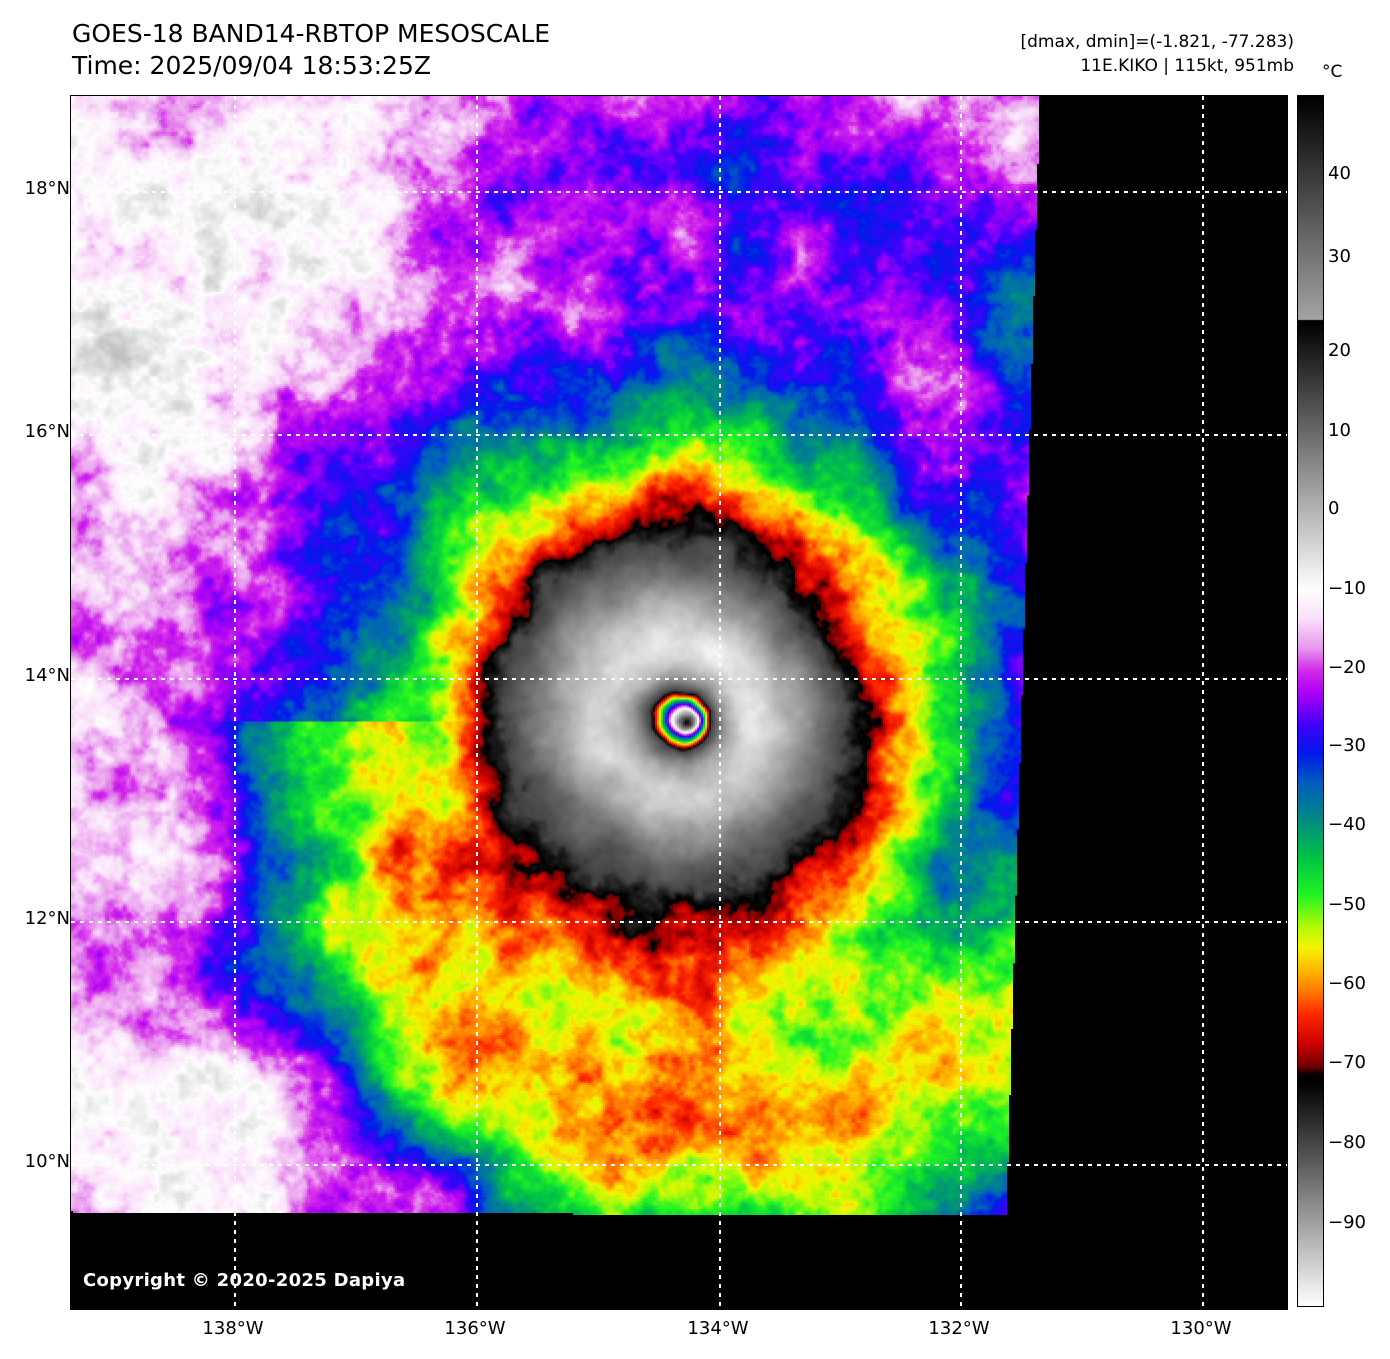  I want to click on page-title: GOES-18 BAND14-RBTOP MESOSCALE, so click(311, 33).